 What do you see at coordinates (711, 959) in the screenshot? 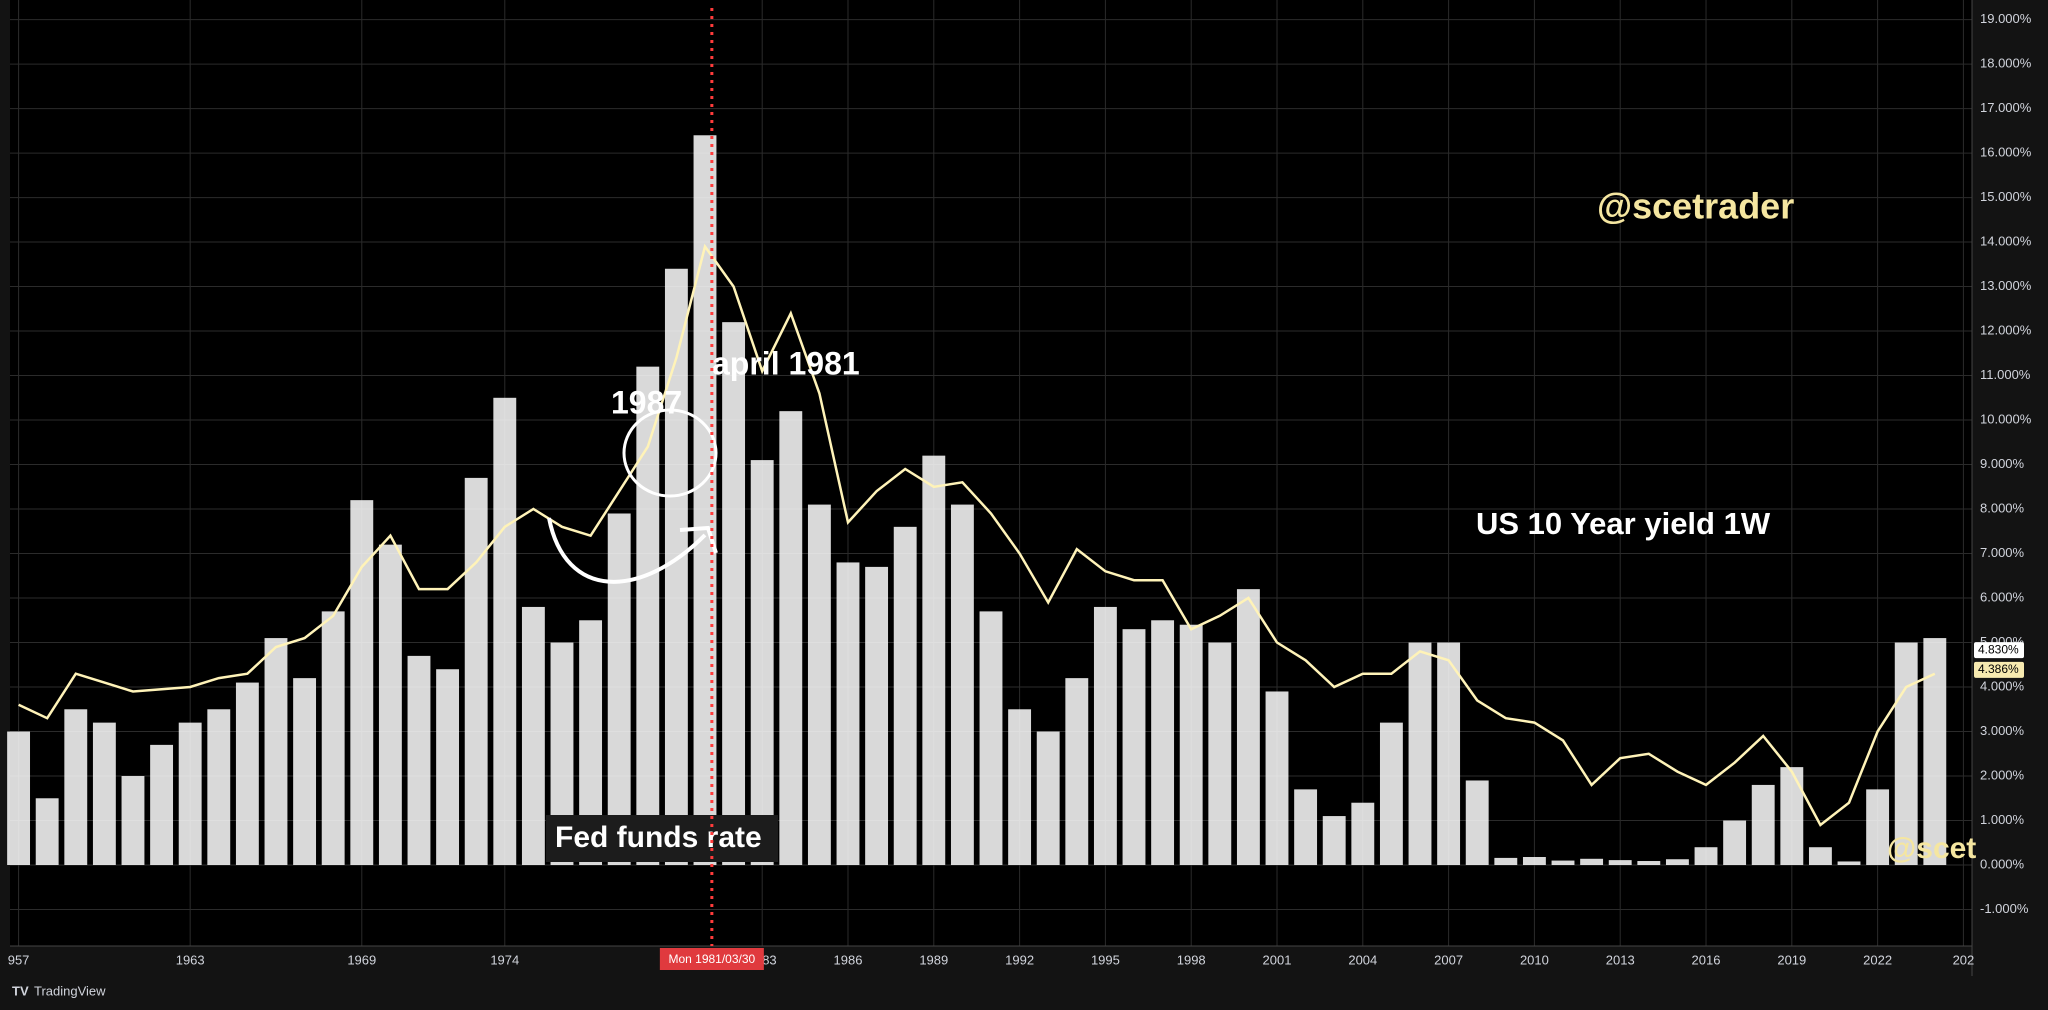
I see `crosshair-label-bg` at bounding box center [711, 959].